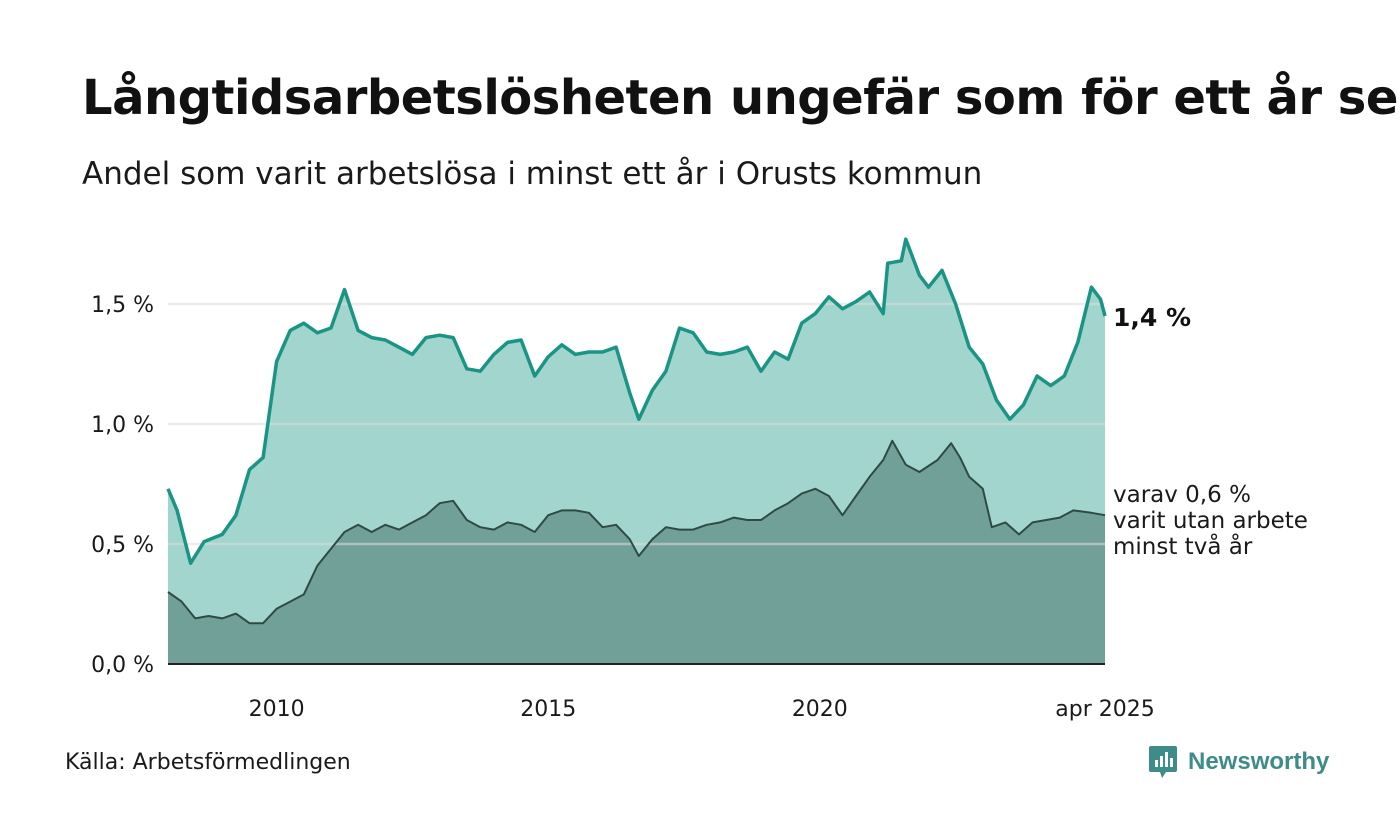  Describe the element at coordinates (1104, 709) in the screenshot. I see `x-tick-label-3: apr 2025` at that location.